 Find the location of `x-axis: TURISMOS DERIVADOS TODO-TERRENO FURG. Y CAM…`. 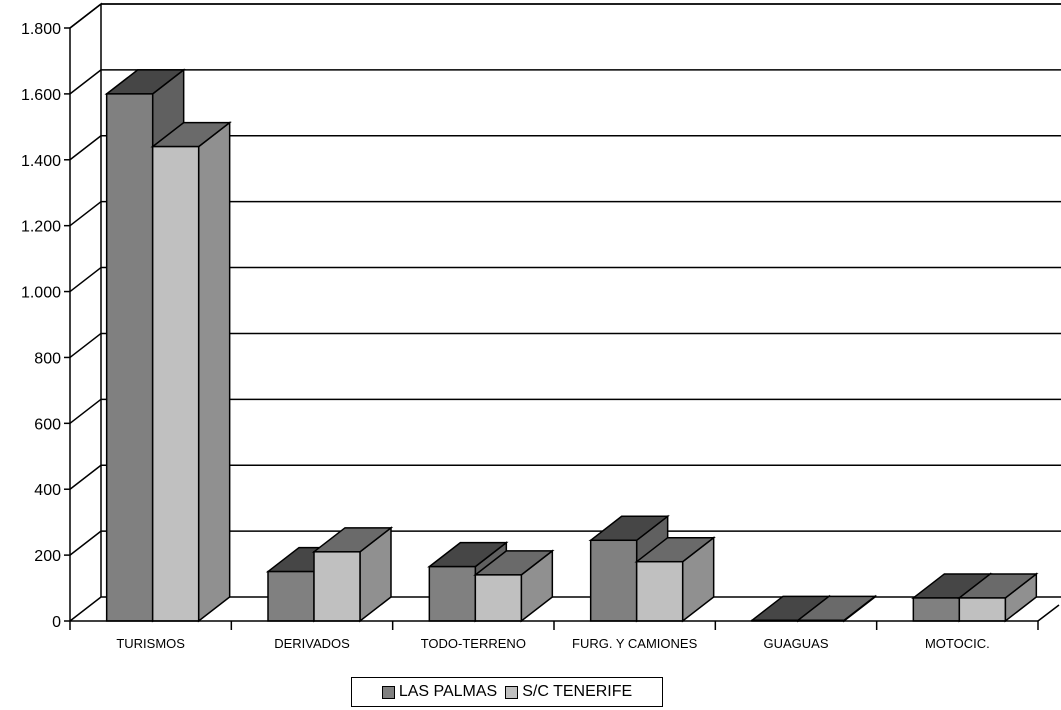

x-axis: TURISMOS DERIVADOS TODO-TERRENO FURG. Y CAM… is located at coordinates (554, 635).